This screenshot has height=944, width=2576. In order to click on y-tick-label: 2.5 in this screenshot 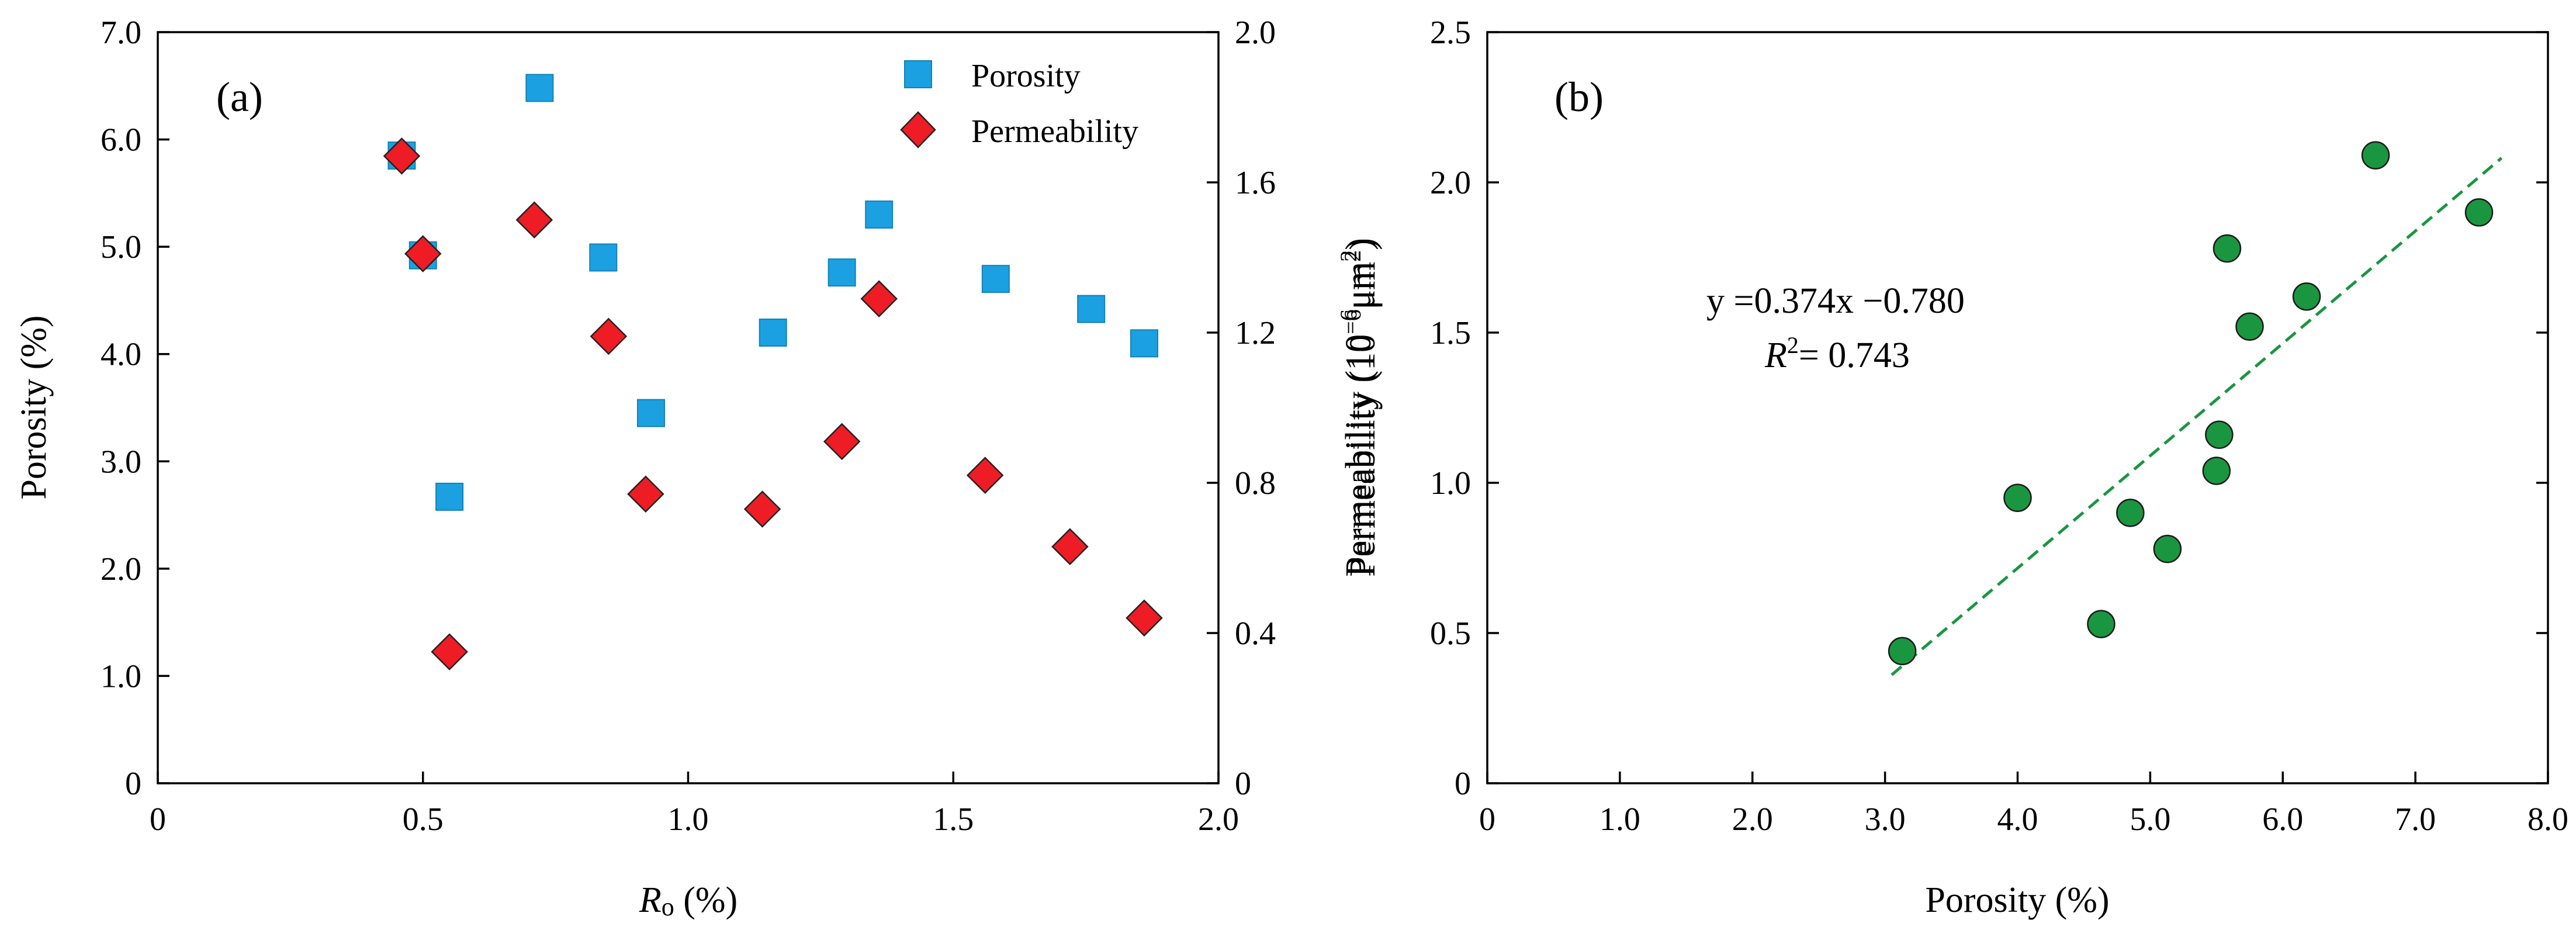, I will do `click(1450, 33)`.